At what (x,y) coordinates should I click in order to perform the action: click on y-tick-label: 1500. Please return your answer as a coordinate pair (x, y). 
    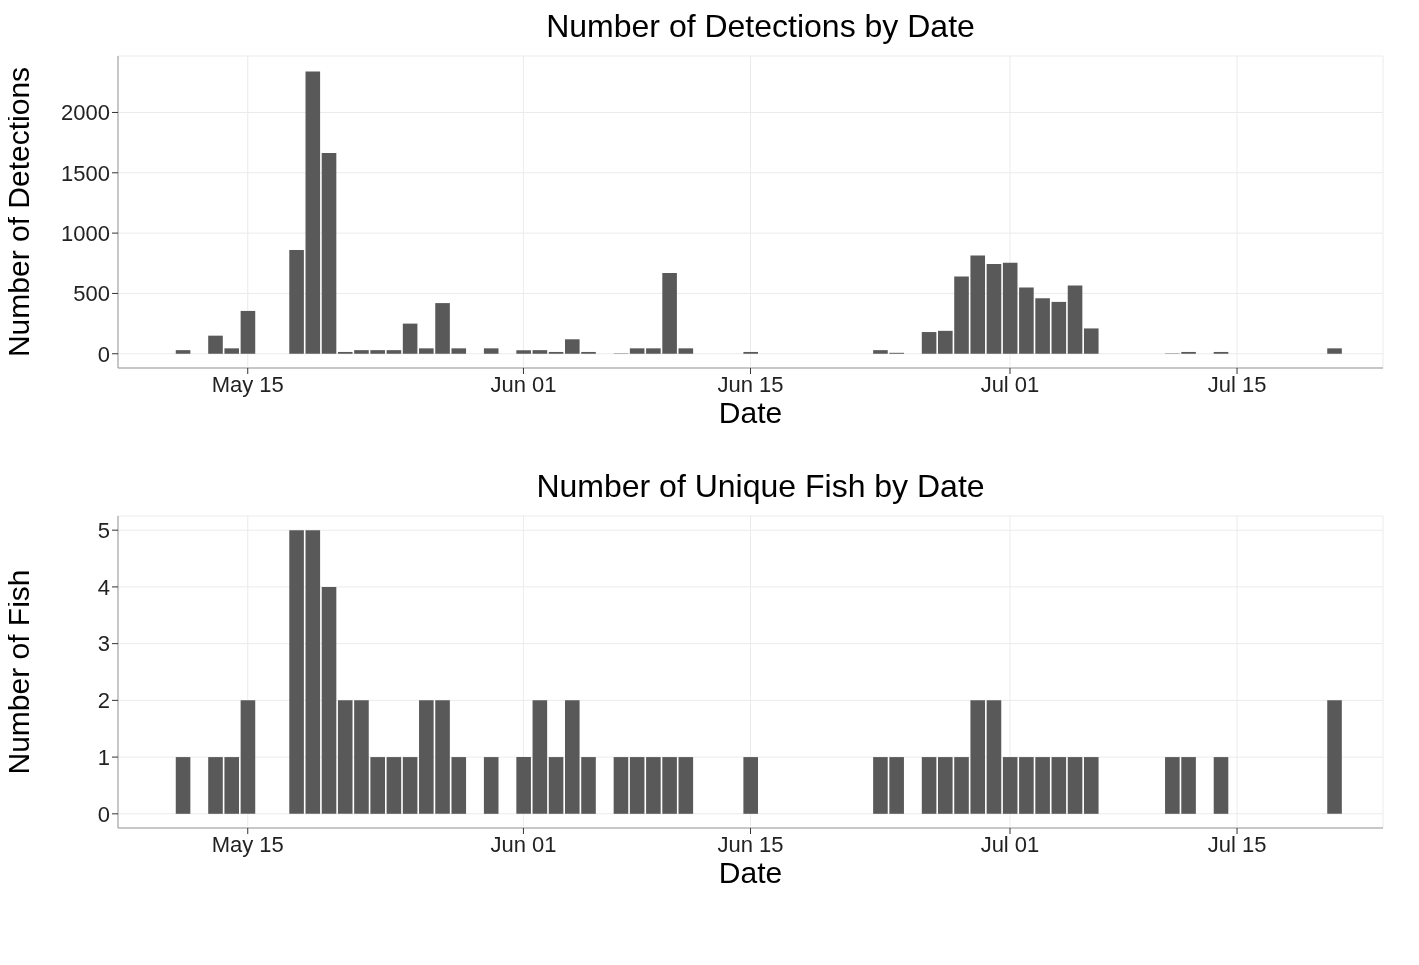
    Looking at the image, I should click on (85, 173).